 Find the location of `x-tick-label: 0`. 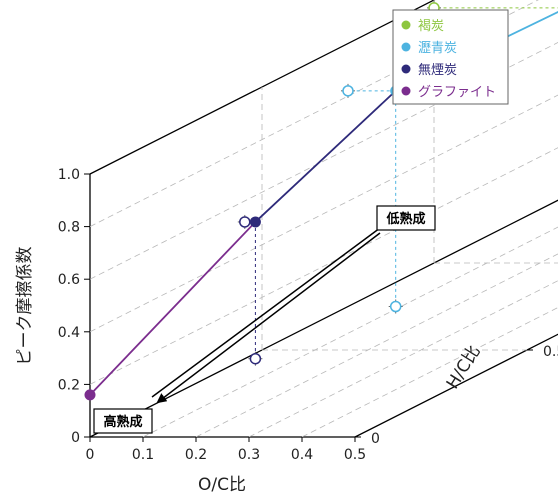

x-tick-label: 0 is located at coordinates (90, 455).